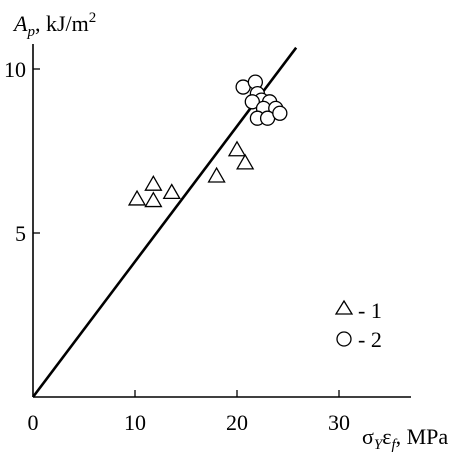  Describe the element at coordinates (15, 69) in the screenshot. I see `y-tick-label: 10` at that location.